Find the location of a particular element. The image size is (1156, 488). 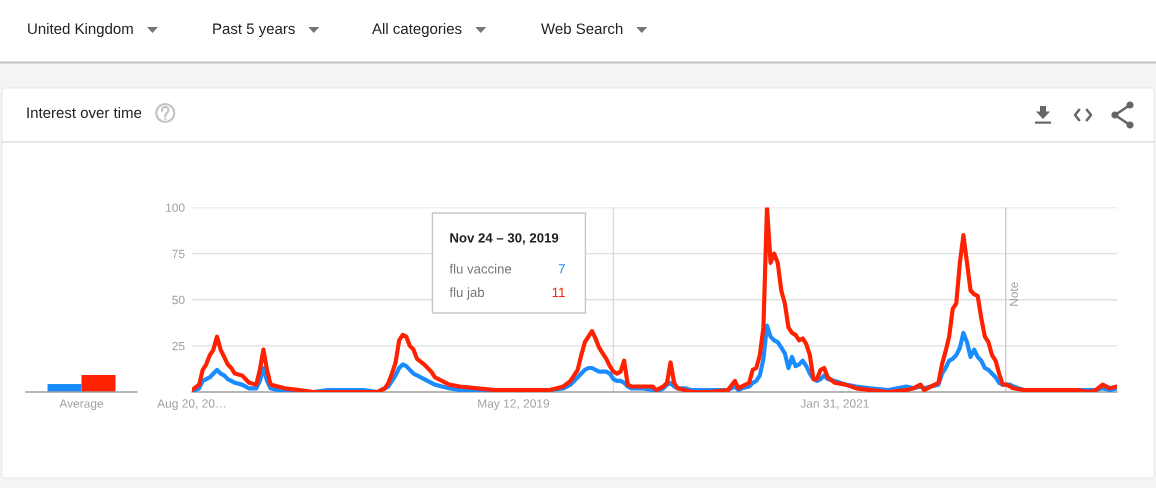

annotation: 7 is located at coordinates (561, 269).